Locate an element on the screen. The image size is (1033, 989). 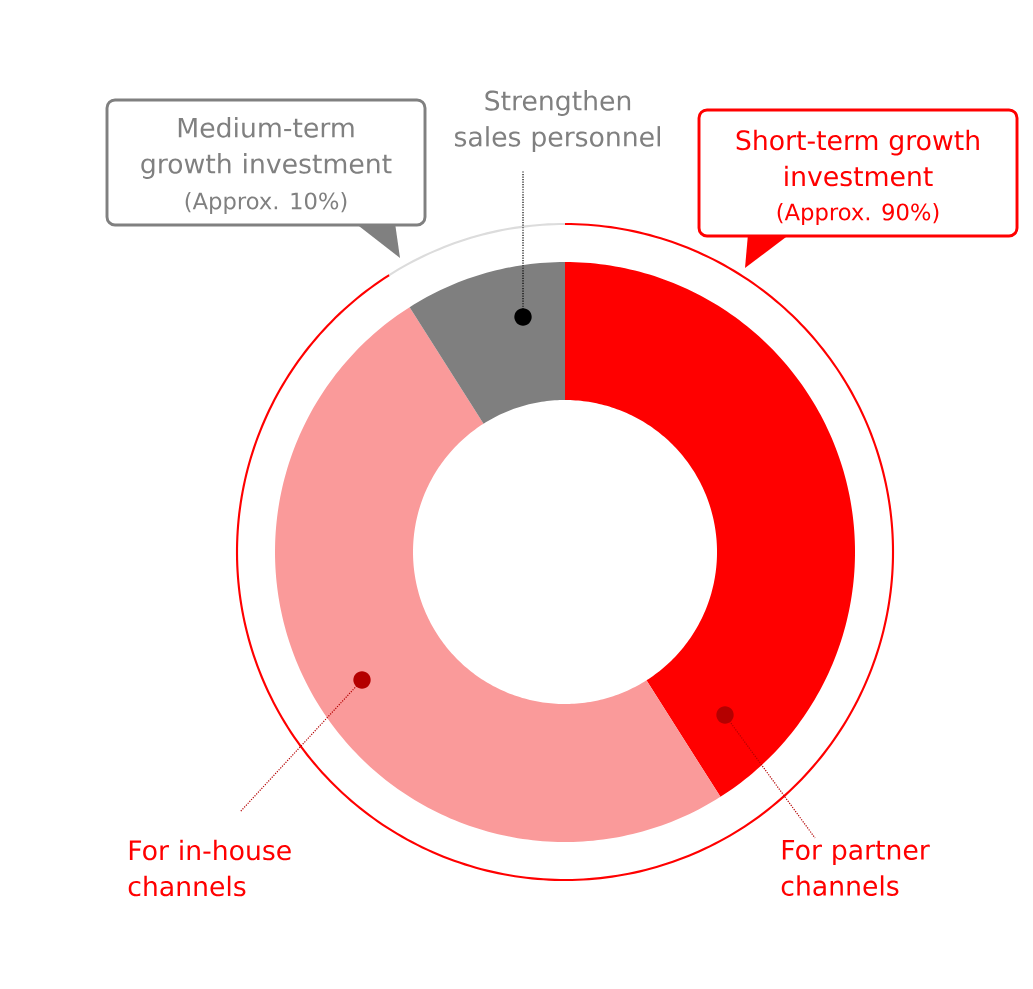
text: (Approx. 10%) is located at coordinates (266, 203).